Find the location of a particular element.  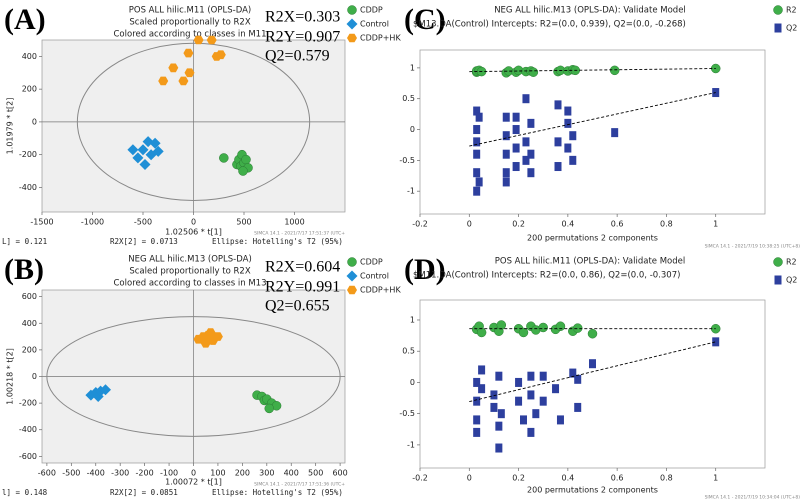

x-tick-label: -500 is located at coordinates (143, 222).